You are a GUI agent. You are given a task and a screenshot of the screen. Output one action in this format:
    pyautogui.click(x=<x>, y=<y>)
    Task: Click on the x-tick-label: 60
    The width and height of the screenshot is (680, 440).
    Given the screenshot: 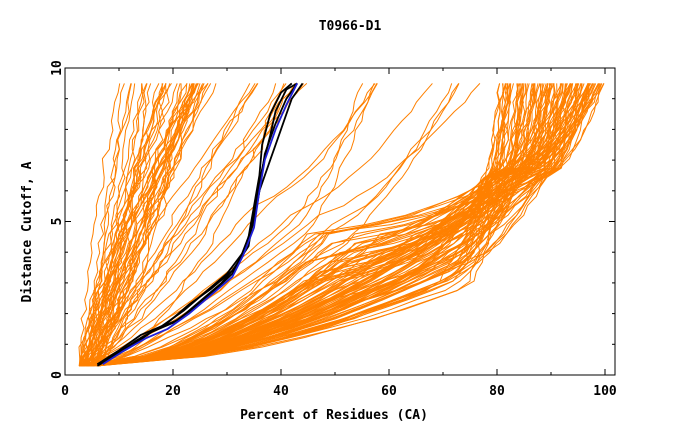 What is the action you would take?
    pyautogui.click(x=389, y=391)
    